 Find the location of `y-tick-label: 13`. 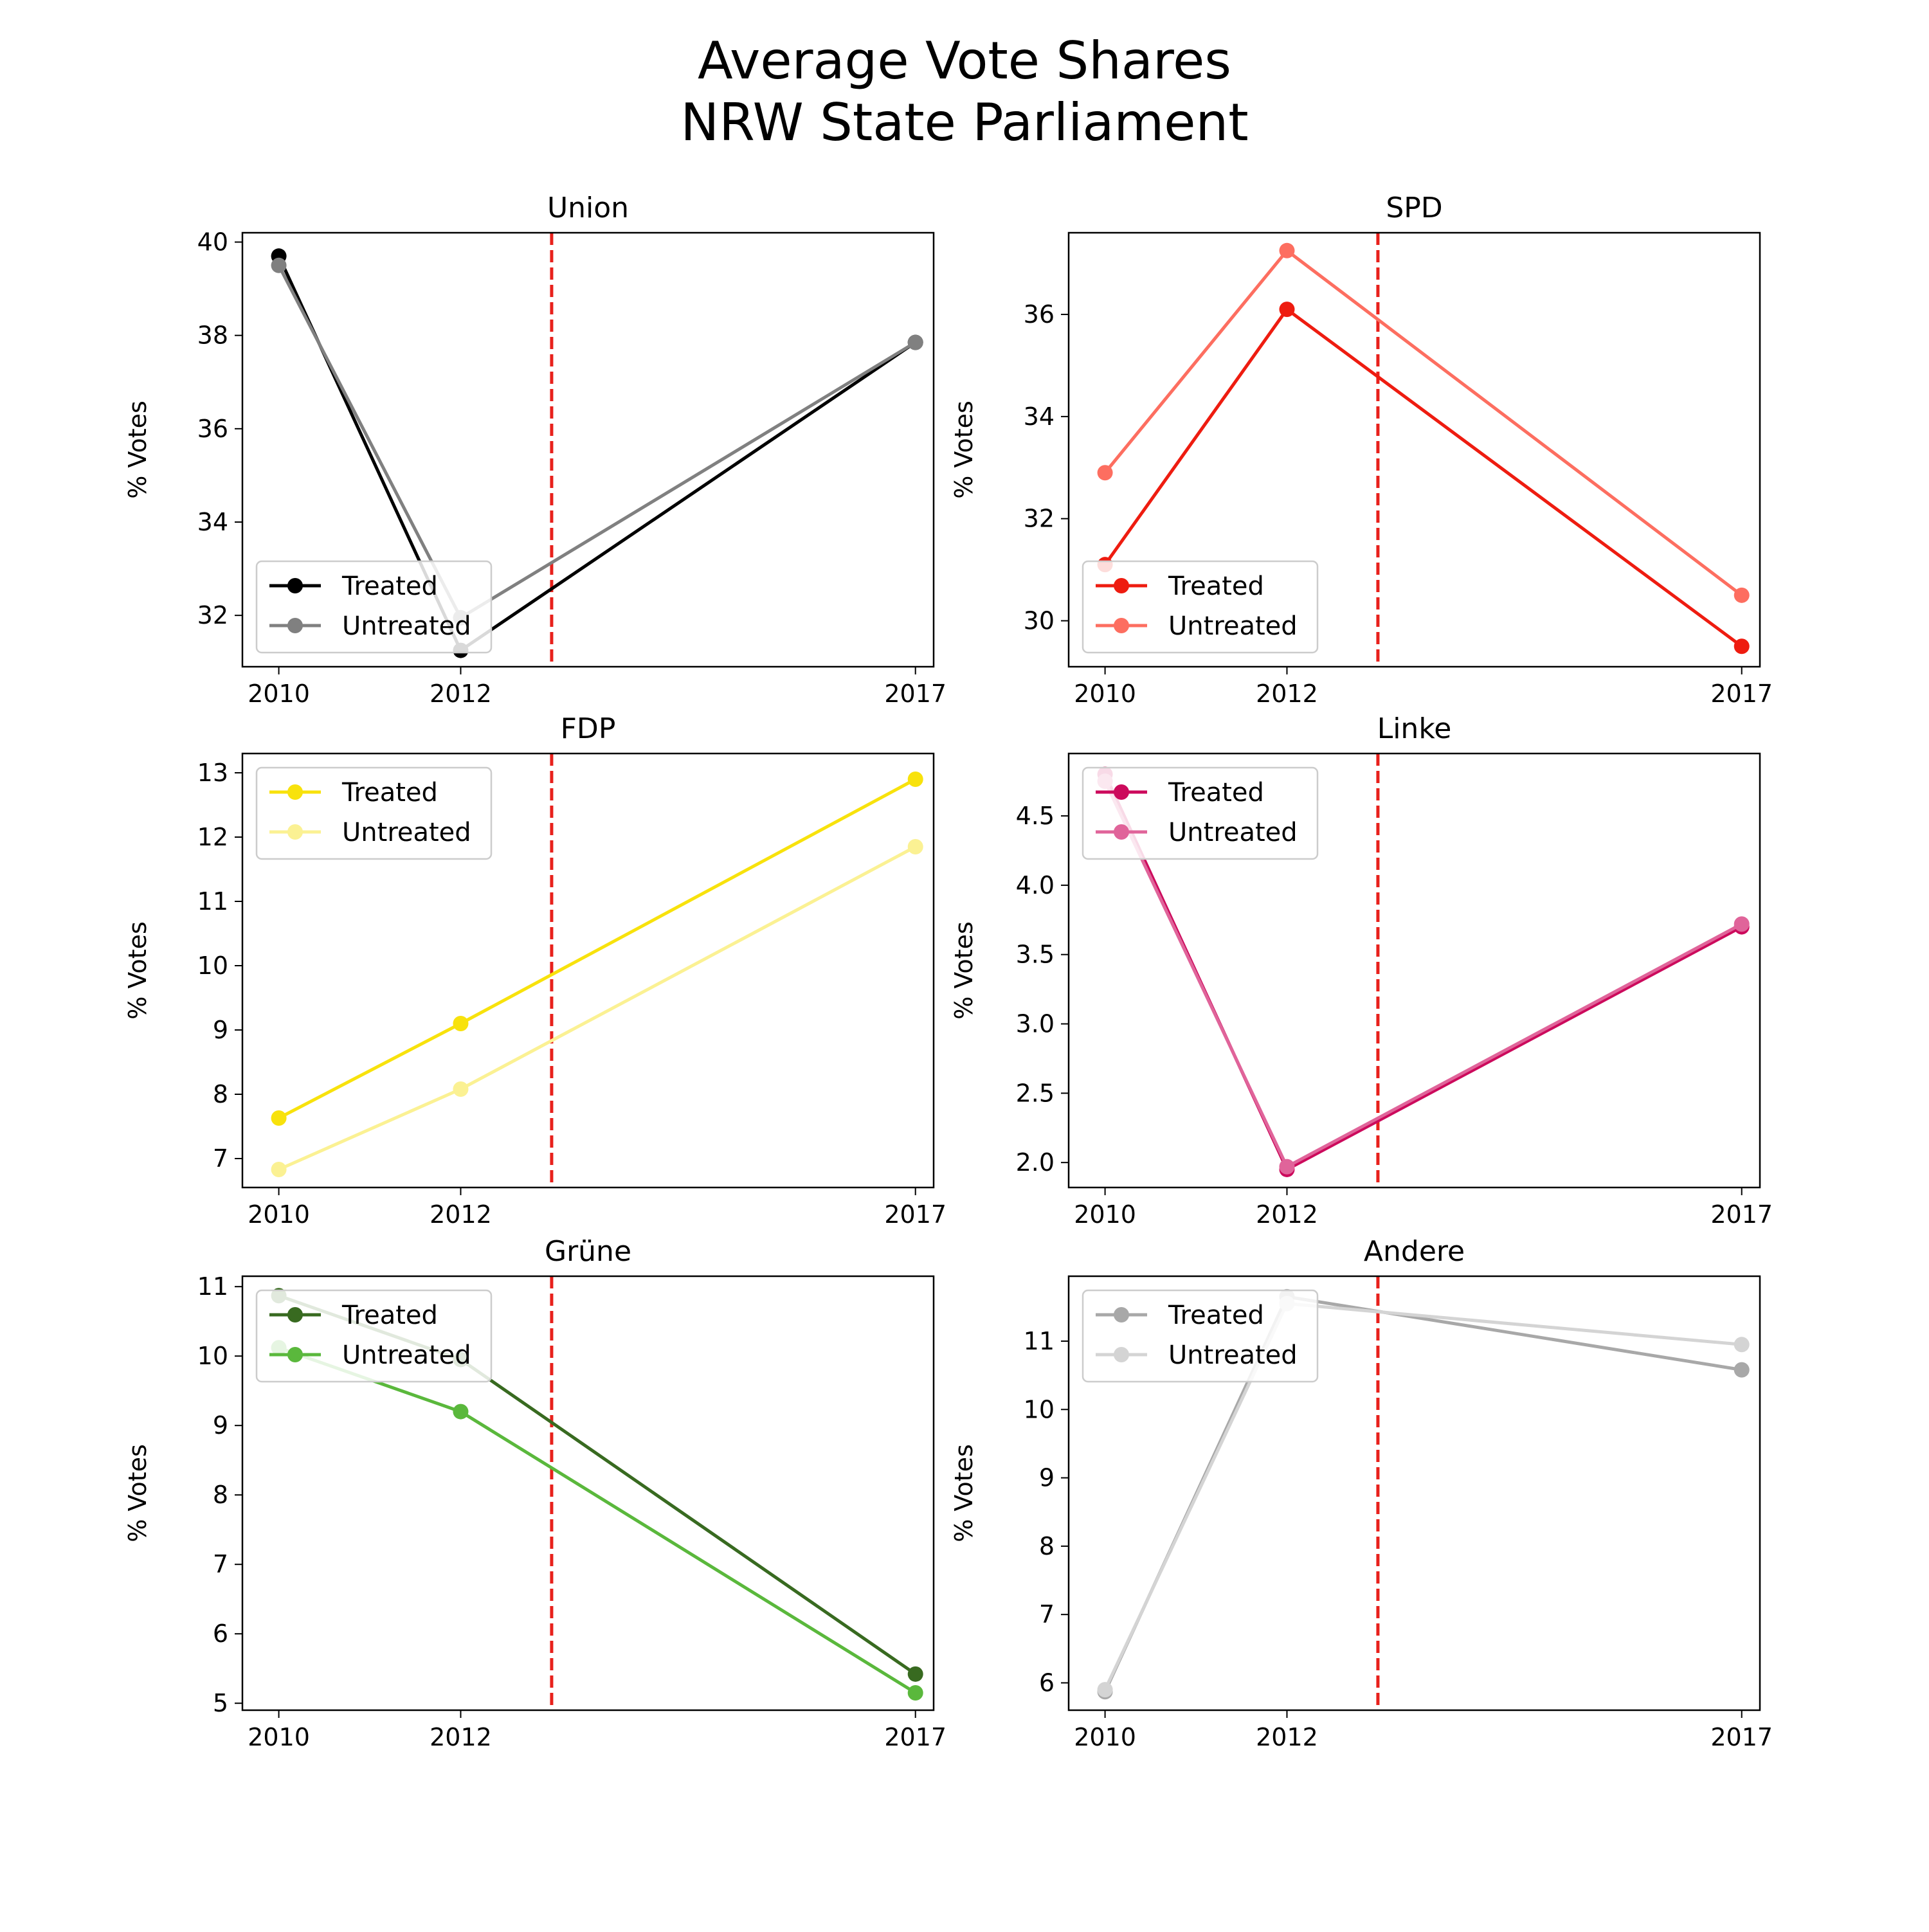

y-tick-label: 13 is located at coordinates (212, 773).